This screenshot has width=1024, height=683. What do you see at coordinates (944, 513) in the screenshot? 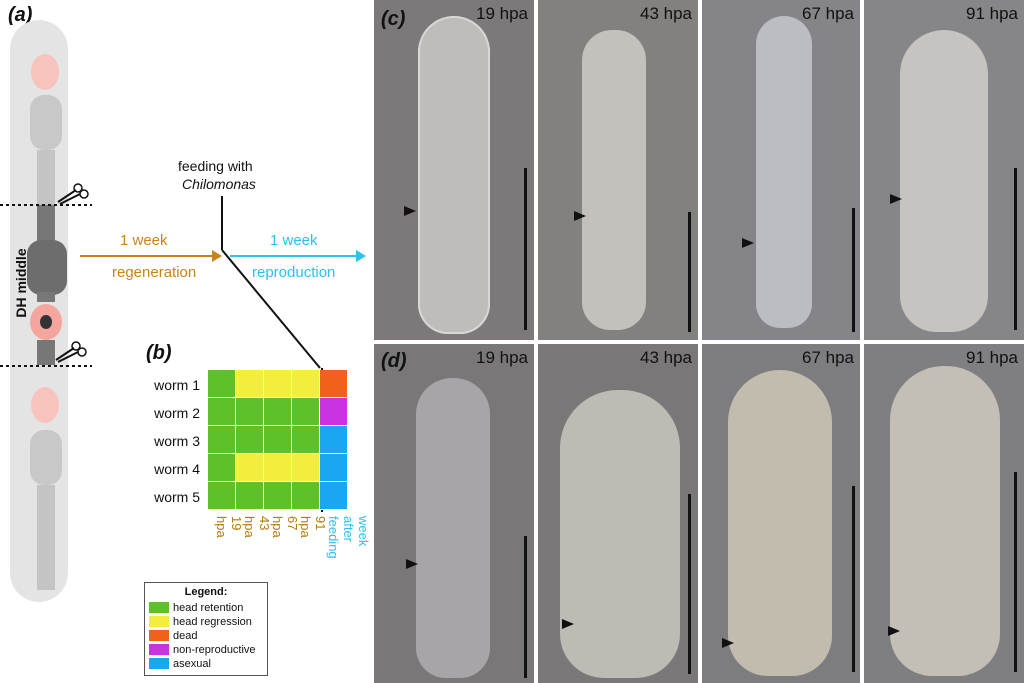
I see `micrograph-d4: 91 hpa` at bounding box center [944, 513].